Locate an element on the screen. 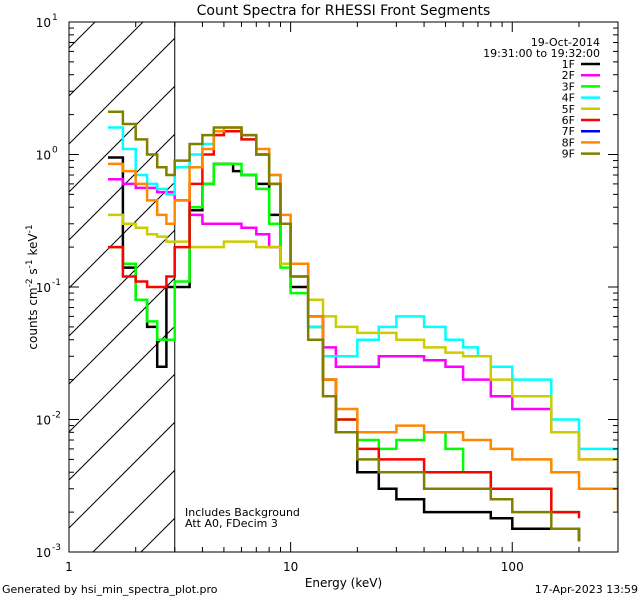 The image size is (640, 600). legend-label-8F: 8F is located at coordinates (568, 142).